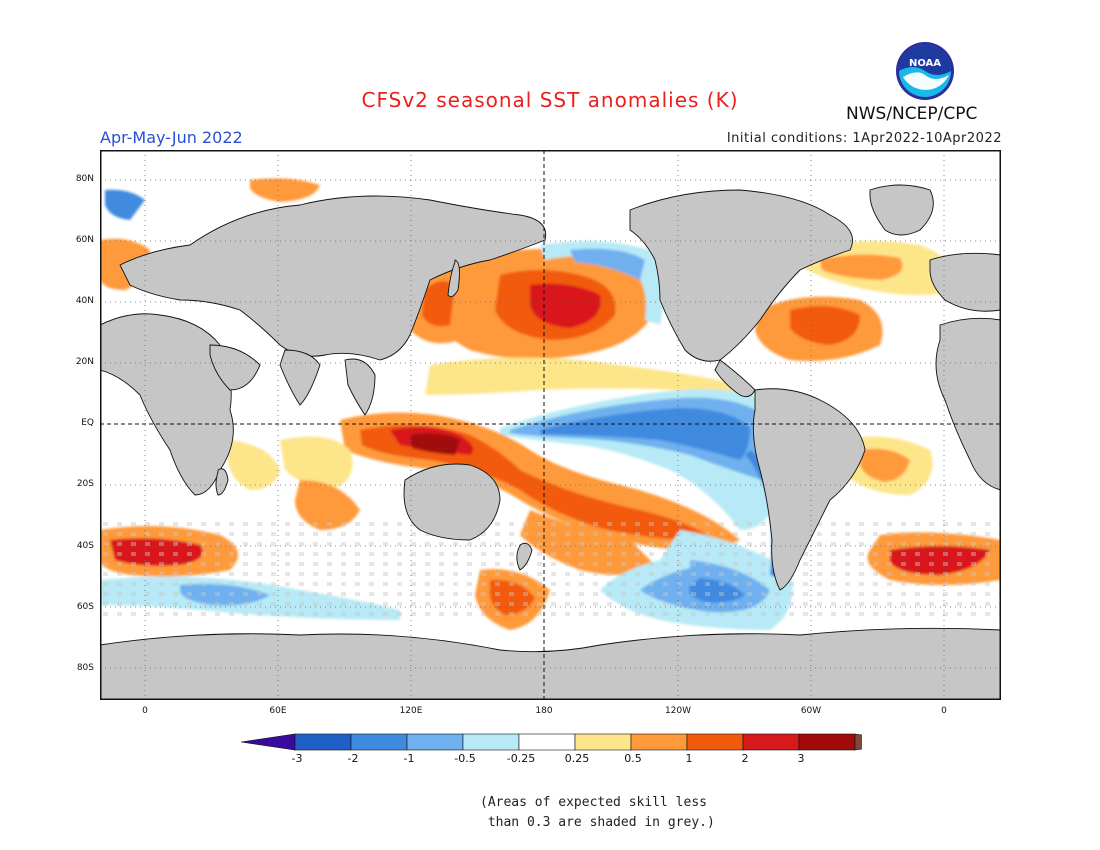 Image resolution: width=1100 pixels, height=850 pixels. What do you see at coordinates (84, 179) in the screenshot?
I see `lat-label: 80N` at bounding box center [84, 179].